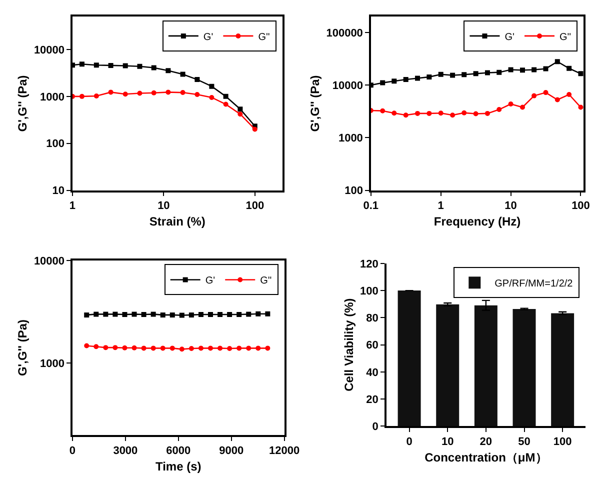  Describe the element at coordinates (486, 442) in the screenshot. I see `x-tick-label: 20` at that location.